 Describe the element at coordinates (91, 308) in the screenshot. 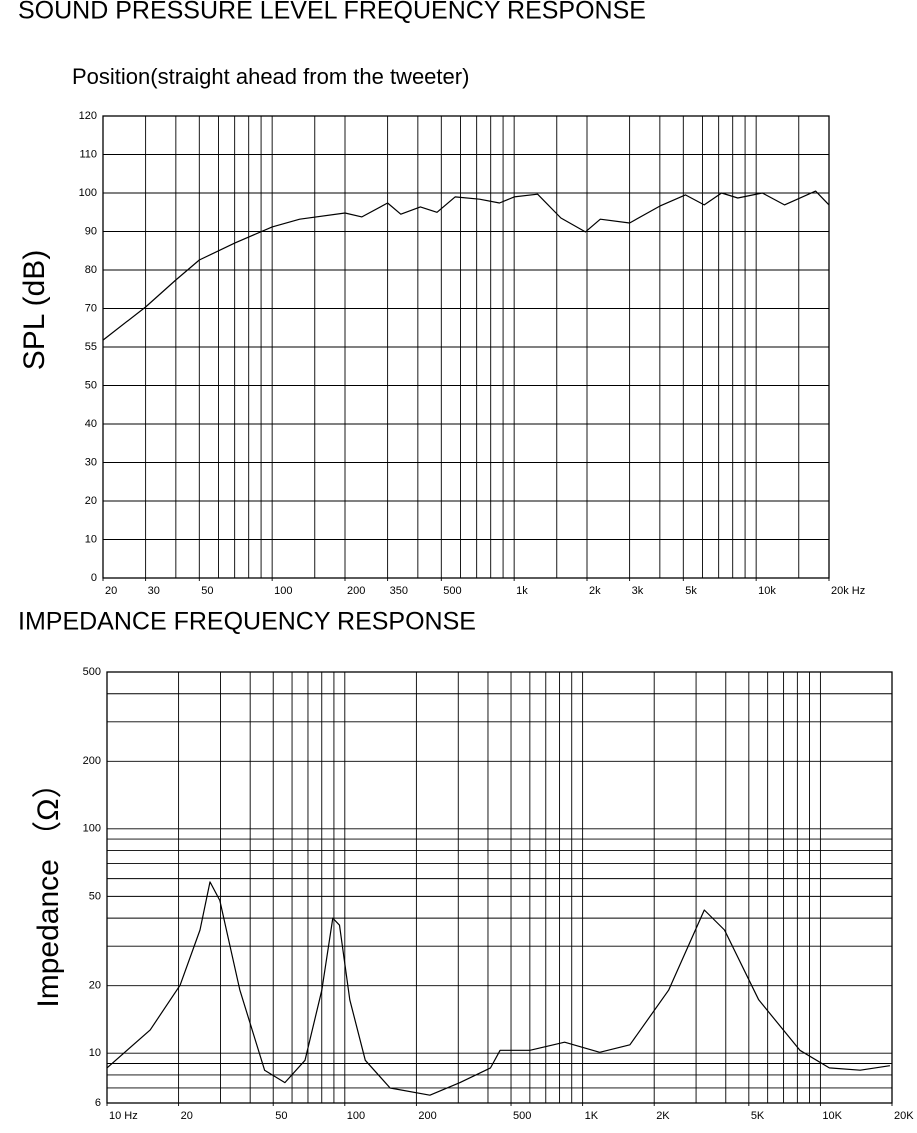

I see `y-tick-label: 70` at that location.